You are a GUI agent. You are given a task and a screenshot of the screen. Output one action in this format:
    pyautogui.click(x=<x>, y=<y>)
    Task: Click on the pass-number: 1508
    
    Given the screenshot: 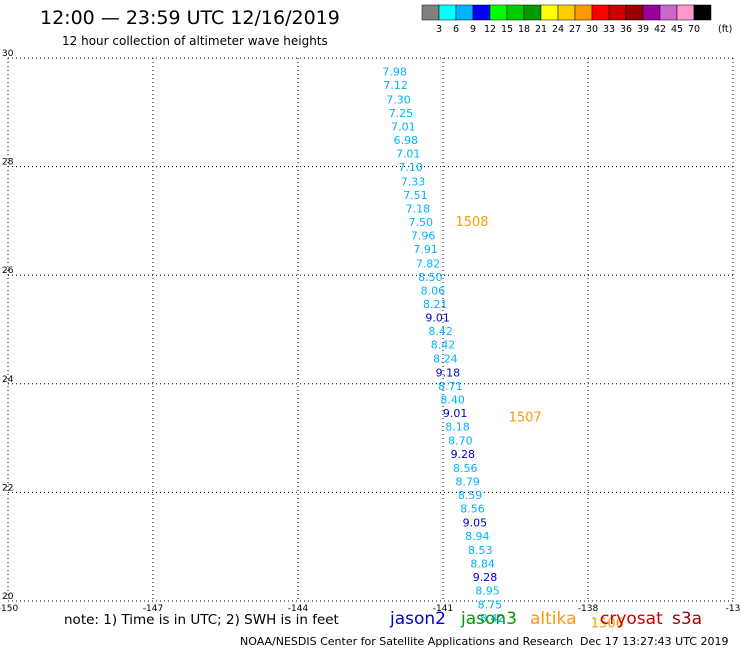 What is the action you would take?
    pyautogui.click(x=471, y=222)
    